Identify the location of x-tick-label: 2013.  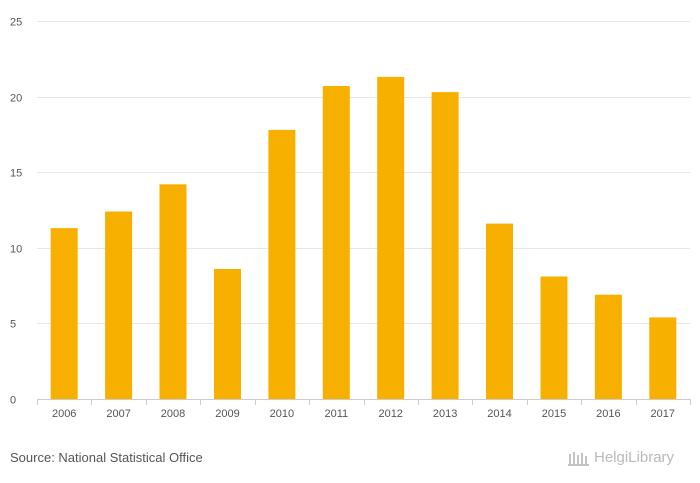
(445, 414).